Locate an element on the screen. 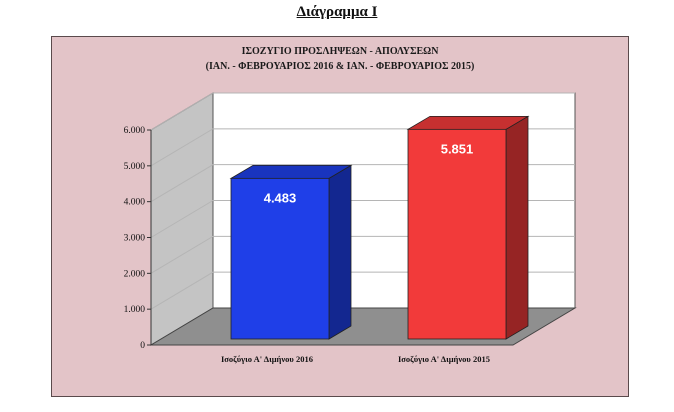 This screenshot has height=412, width=674. gridline is located at coordinates (362, 111).